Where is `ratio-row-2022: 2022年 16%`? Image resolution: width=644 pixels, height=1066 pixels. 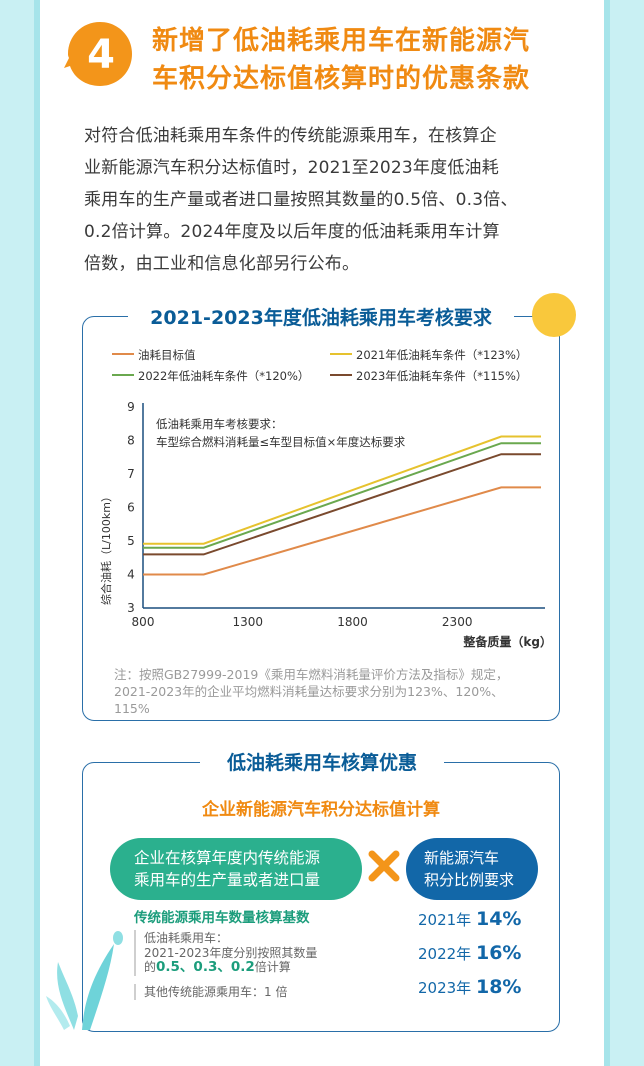 ratio-row-2022: 2022年 16% is located at coordinates (469, 953).